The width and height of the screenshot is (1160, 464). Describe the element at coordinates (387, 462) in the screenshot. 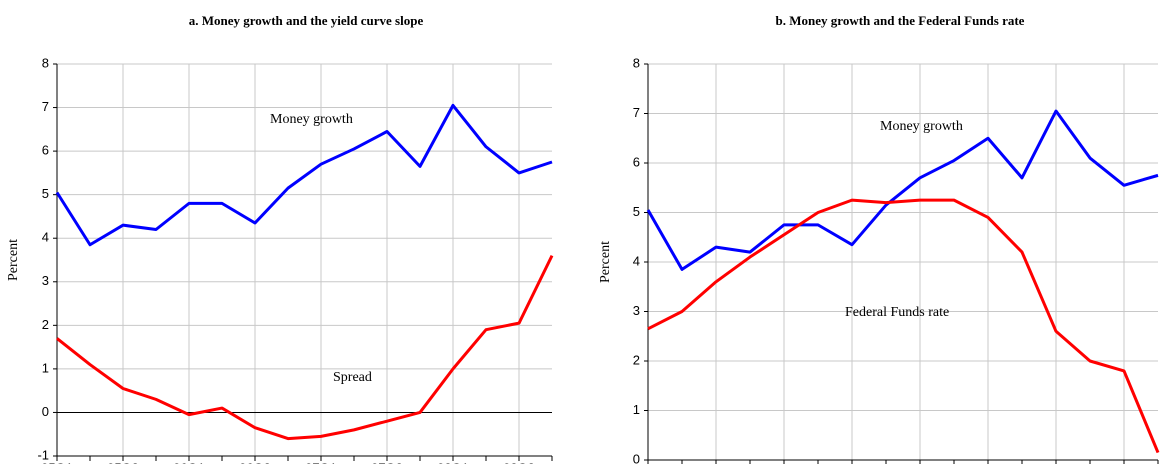

I see `x-tick-label: 07Q3` at that location.